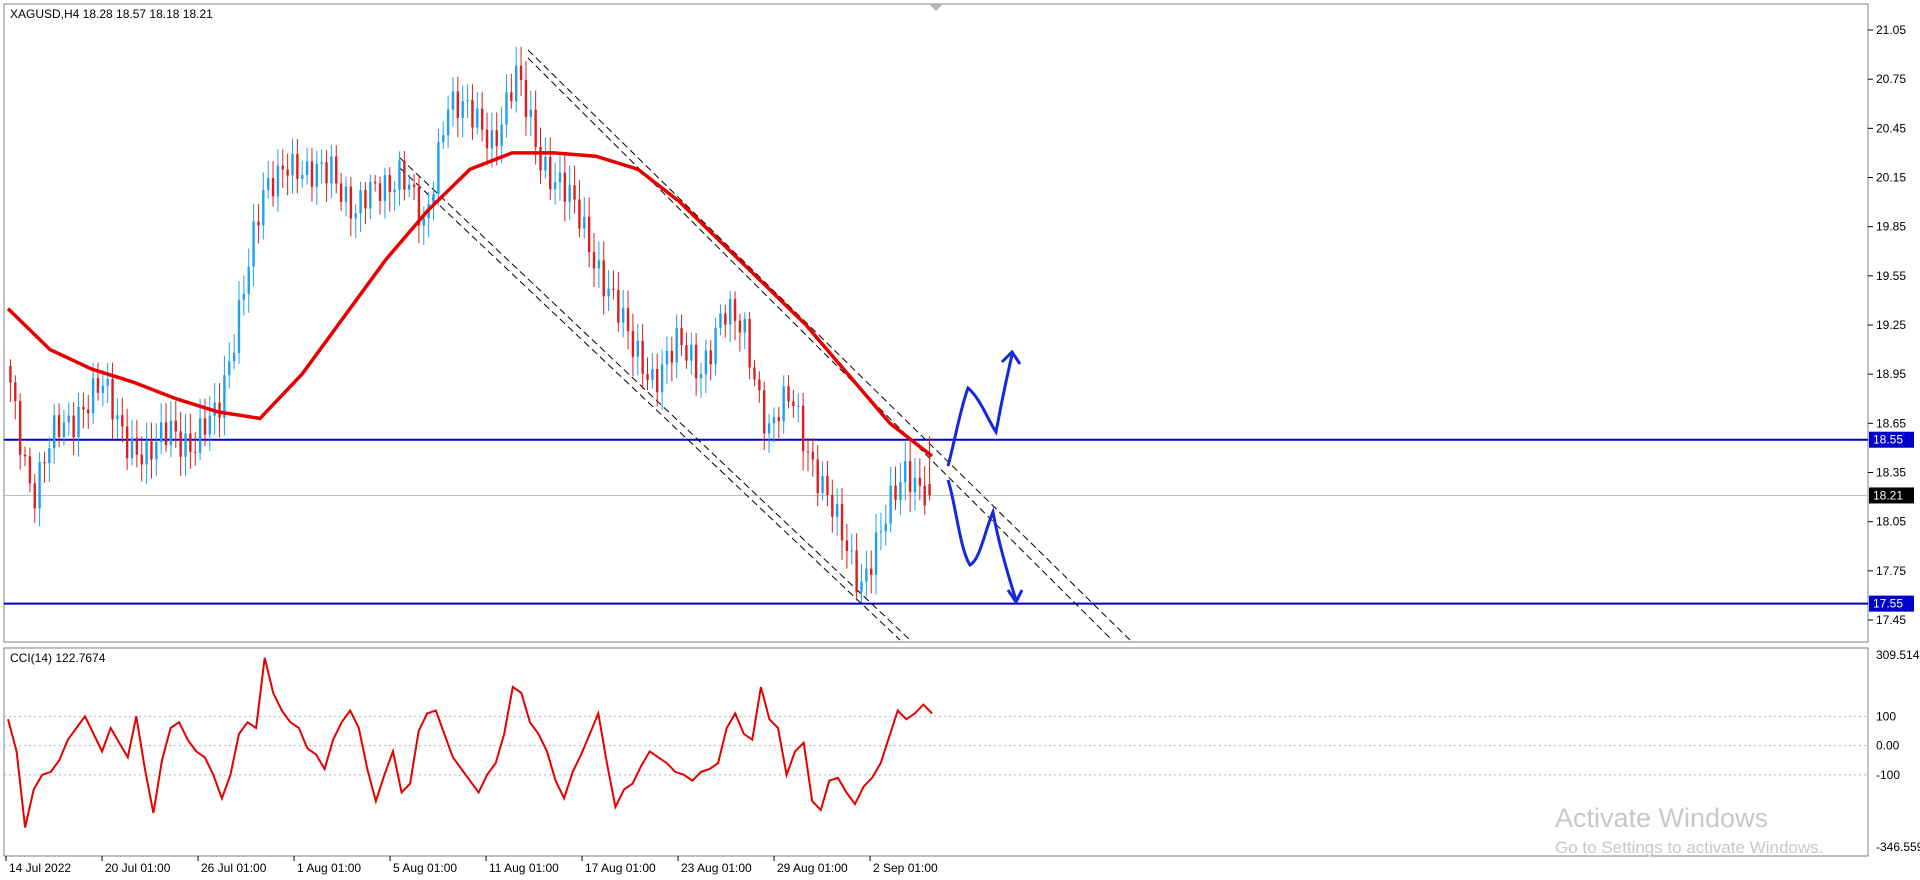  I want to click on price-tick-label: 17.75, so click(1891, 571).